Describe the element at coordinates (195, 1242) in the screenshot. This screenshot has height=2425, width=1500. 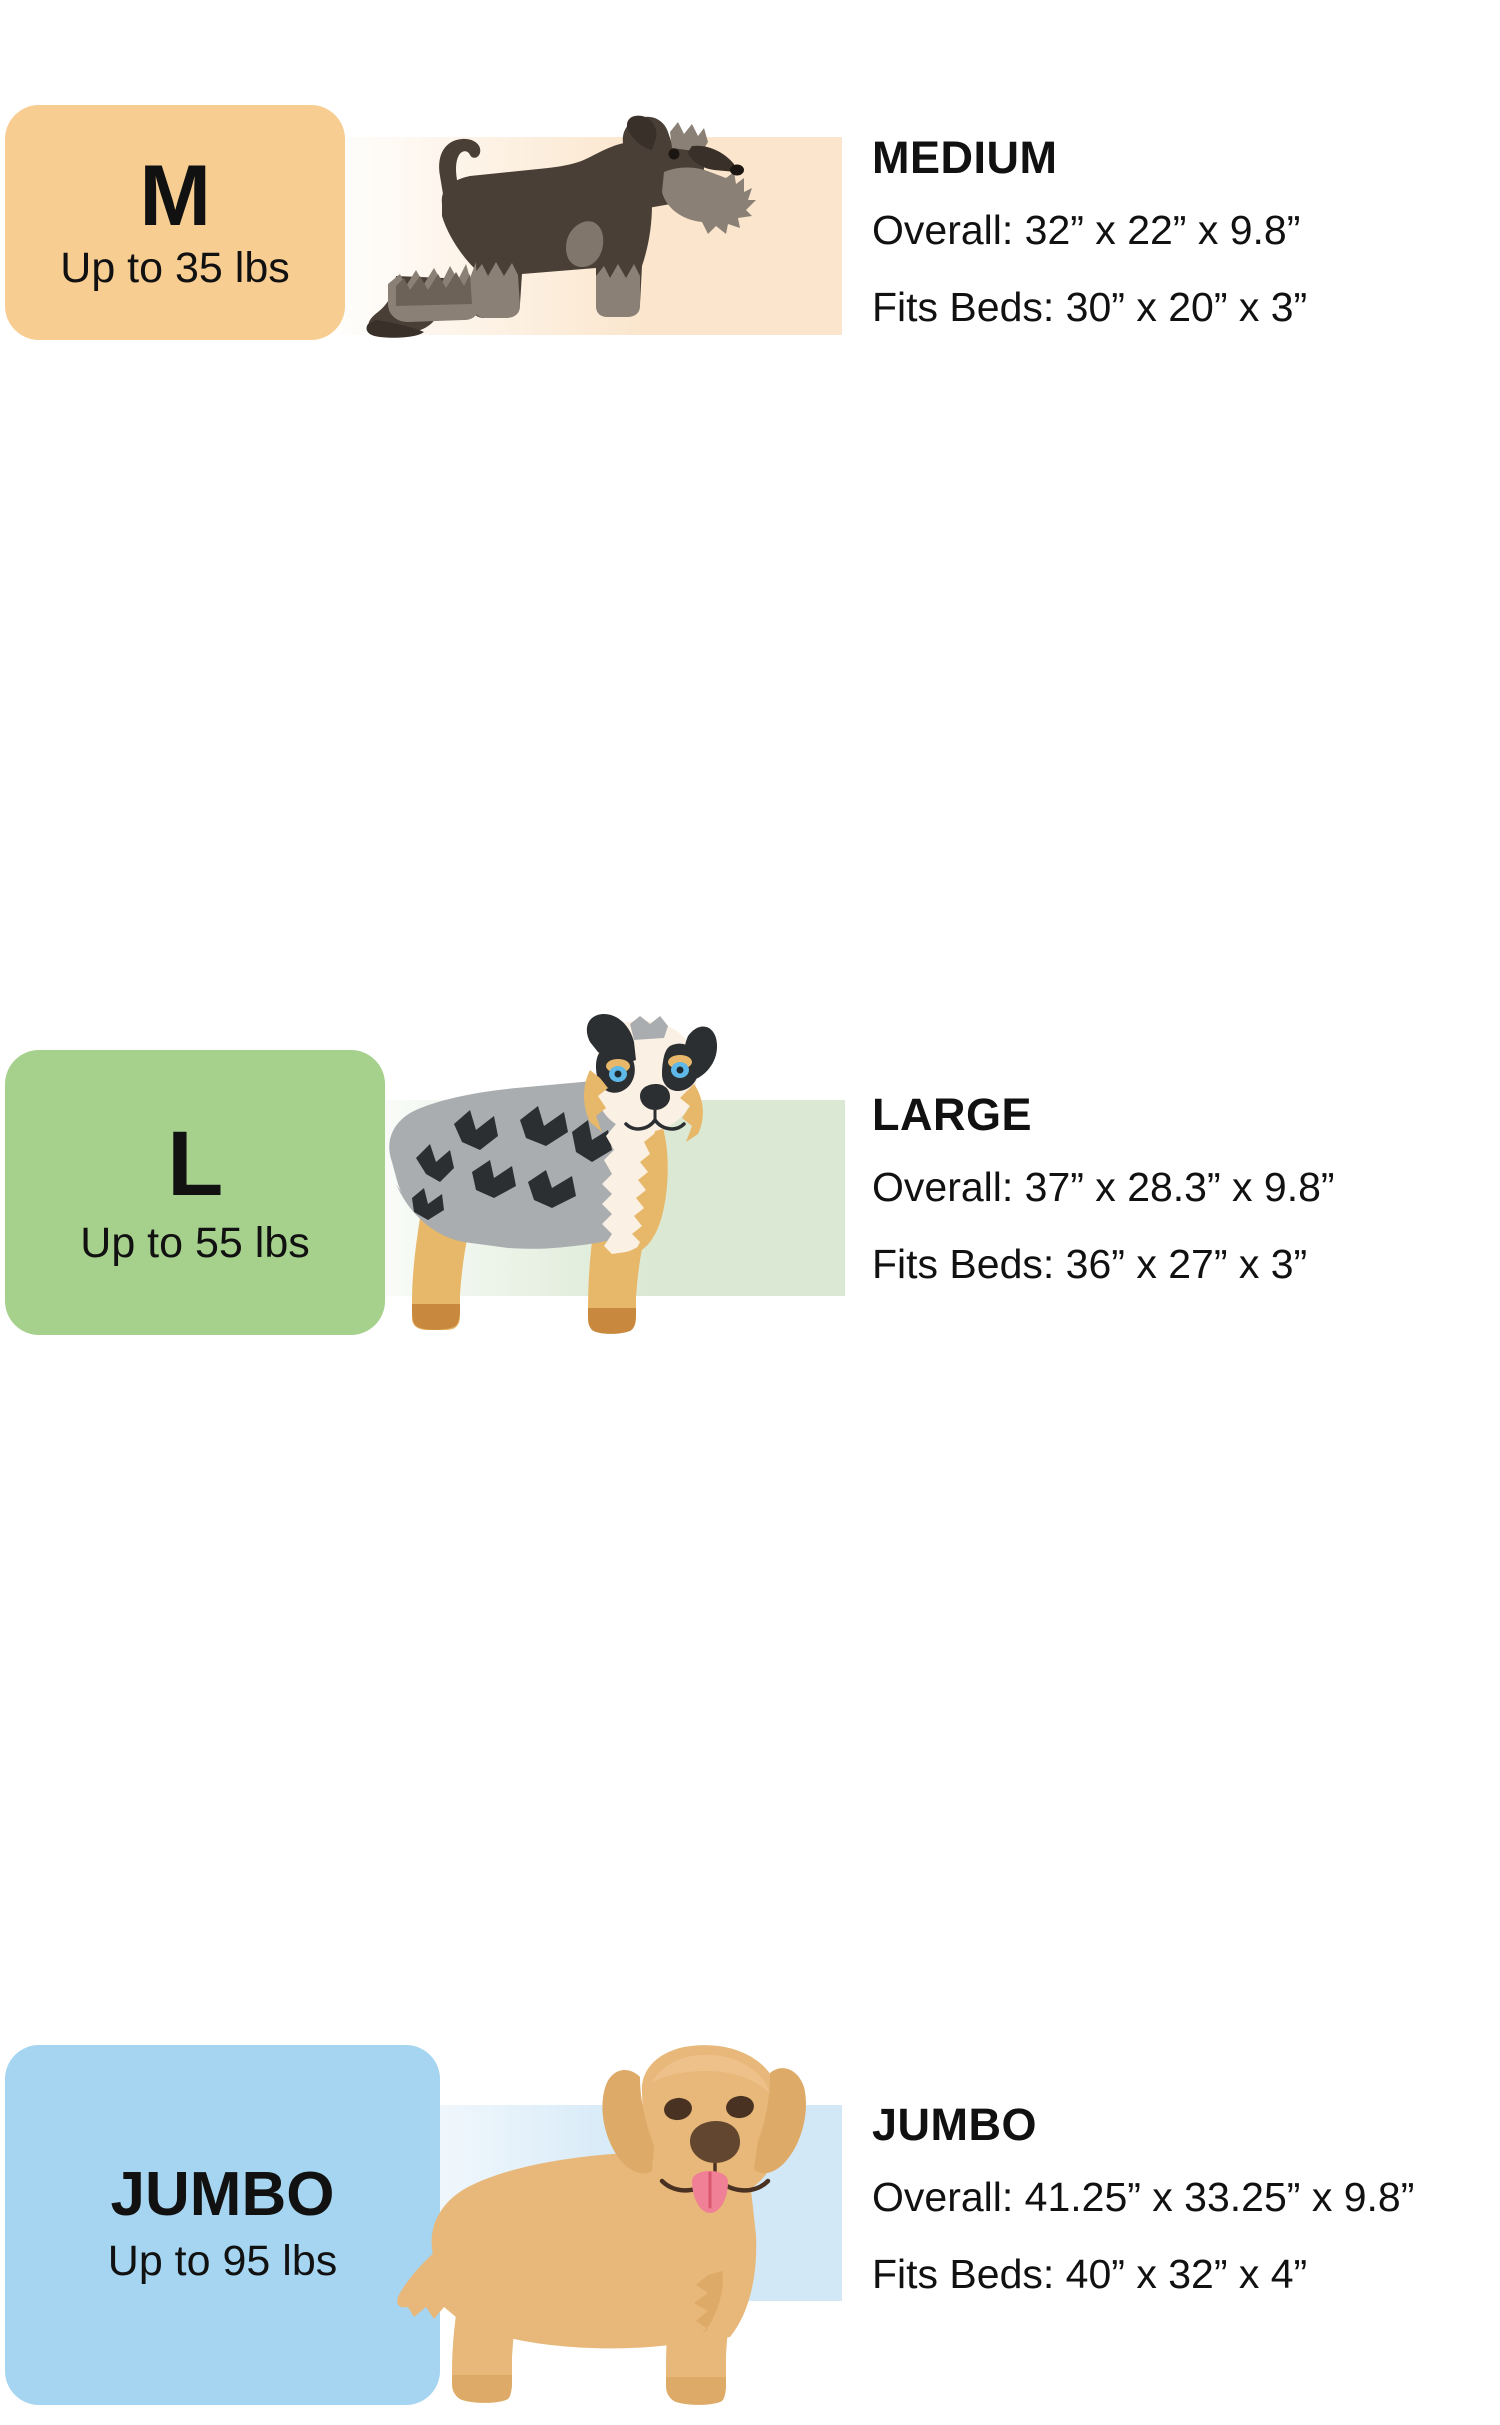
I see `badge-weight-large: Up to 55 lbs` at that location.